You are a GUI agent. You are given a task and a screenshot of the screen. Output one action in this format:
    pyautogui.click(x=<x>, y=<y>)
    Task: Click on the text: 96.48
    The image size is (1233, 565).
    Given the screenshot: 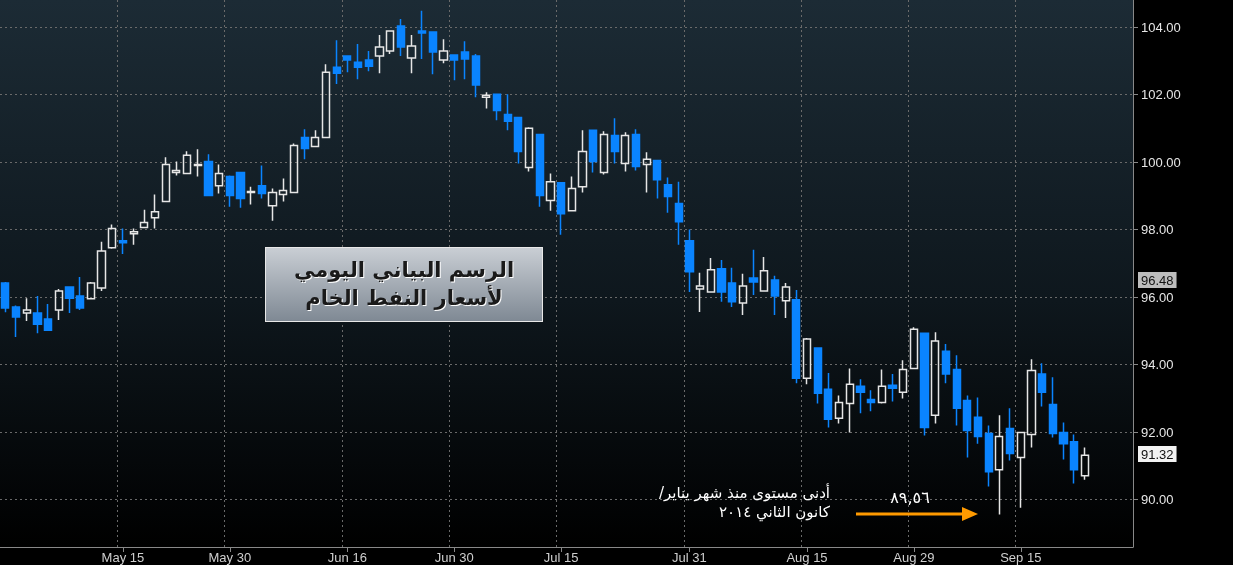 What is the action you would take?
    pyautogui.click(x=1157, y=280)
    